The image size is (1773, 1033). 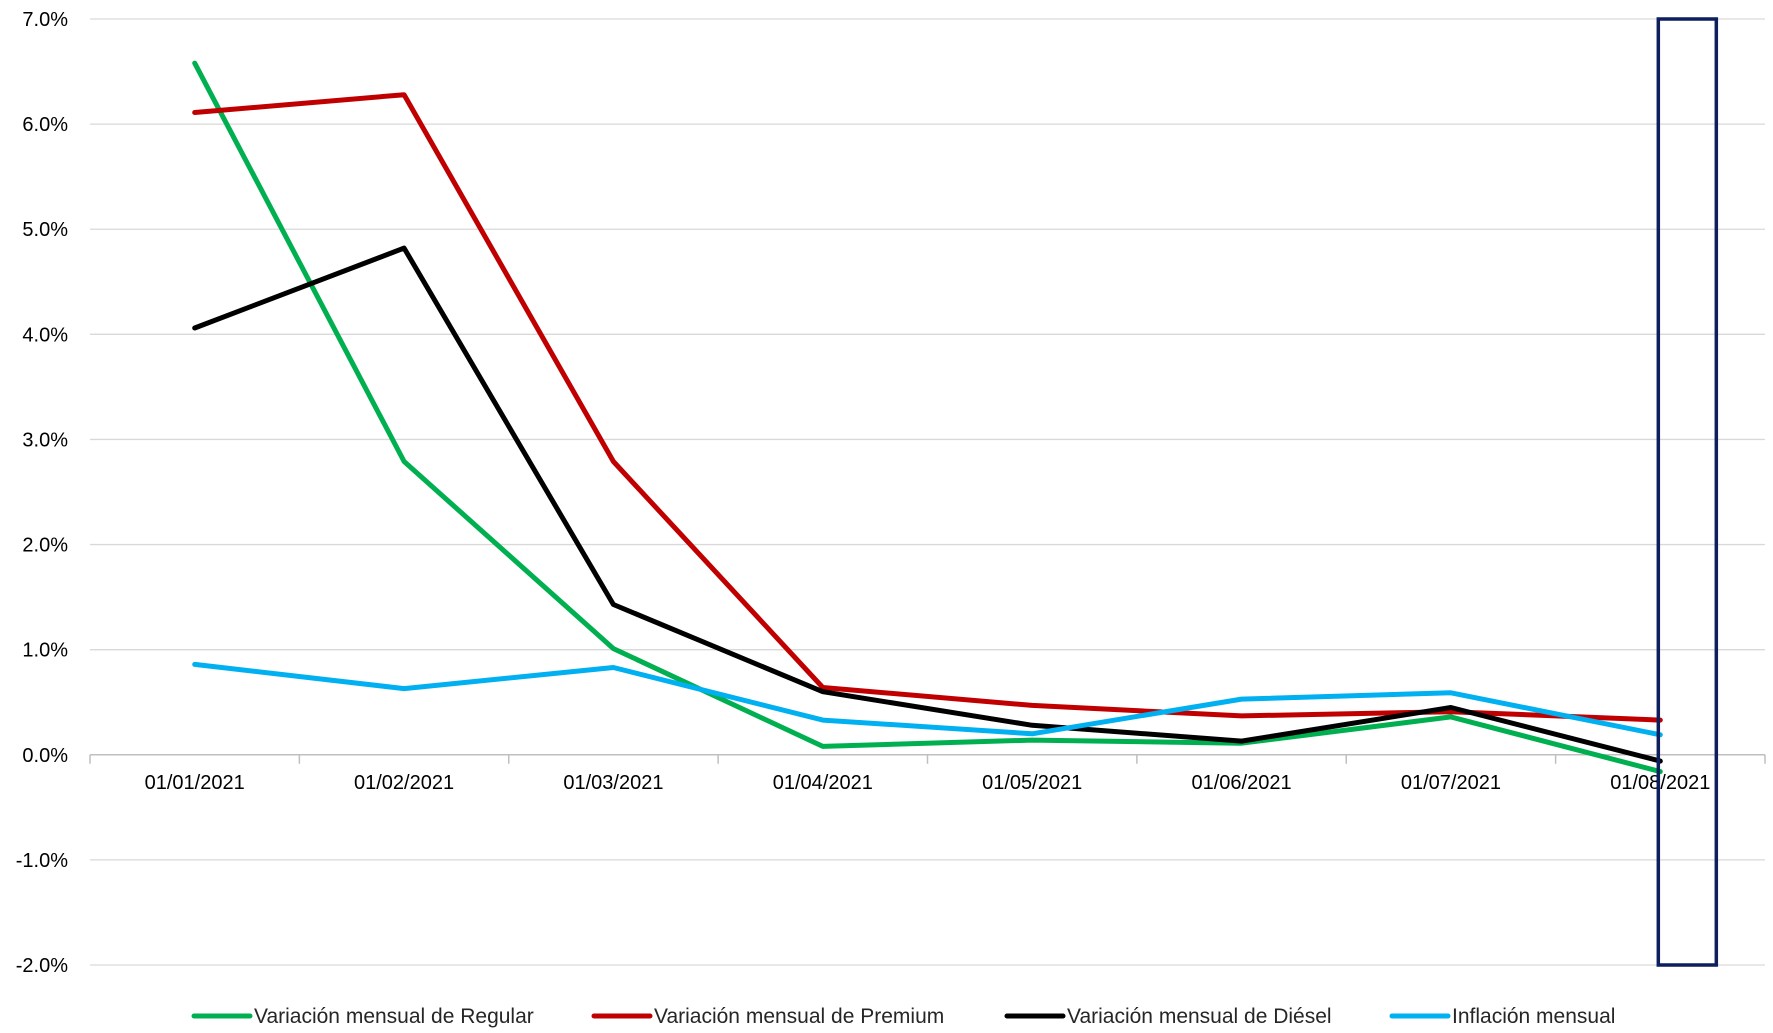 I want to click on x-tick-label: 01/07/2021, so click(x=1451, y=783).